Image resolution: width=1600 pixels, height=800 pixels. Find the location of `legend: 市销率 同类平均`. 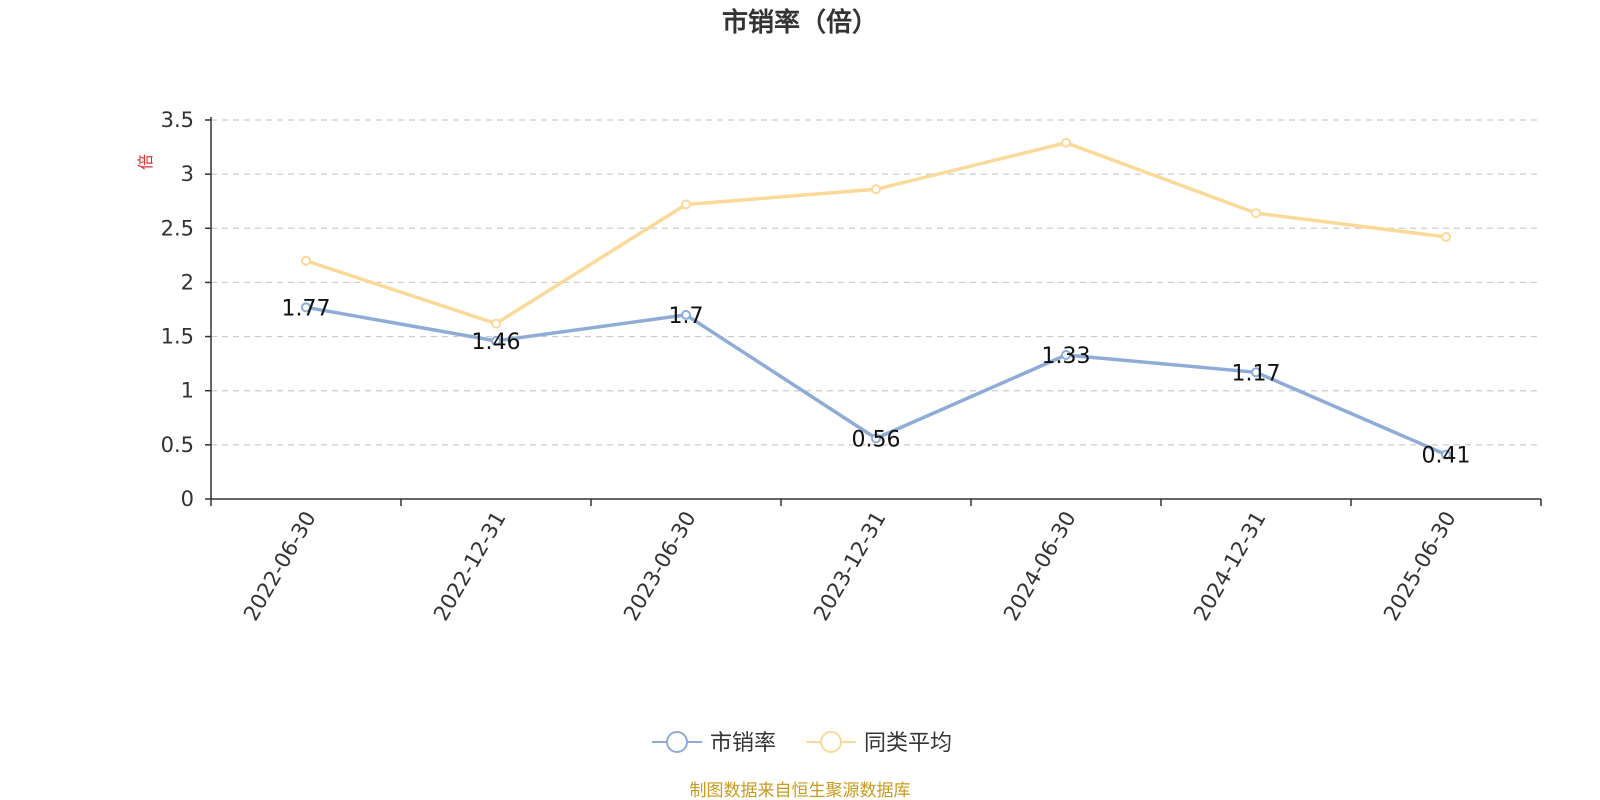

legend: 市销率 同类平均 is located at coordinates (802, 743).